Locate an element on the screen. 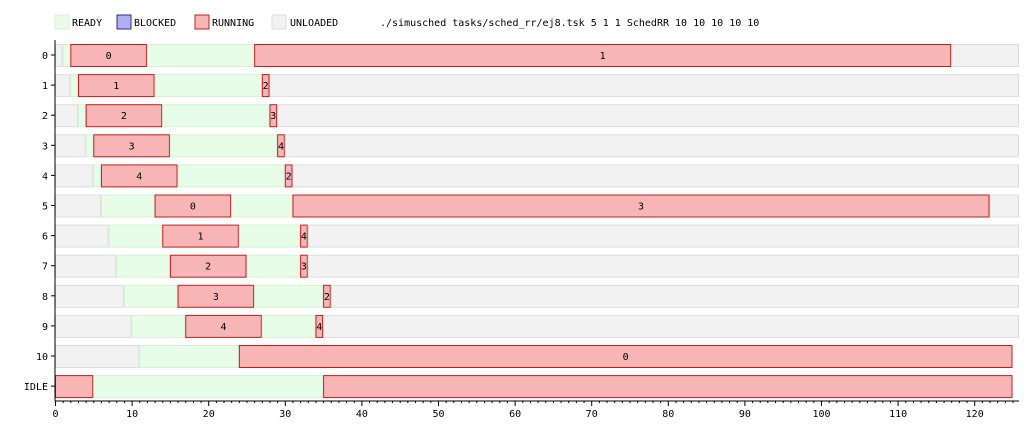  x-tick-label: 50 is located at coordinates (438, 414).